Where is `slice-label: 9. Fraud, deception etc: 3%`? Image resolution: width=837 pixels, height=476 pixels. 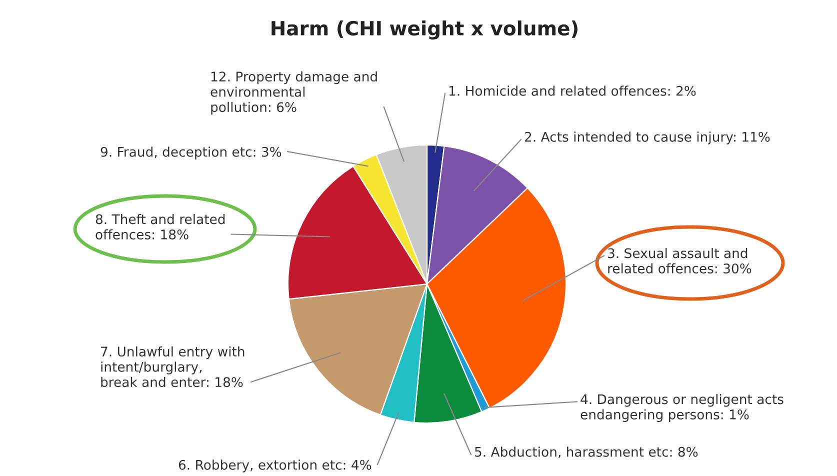
slice-label: 9. Fraud, deception etc: 3% is located at coordinates (191, 153).